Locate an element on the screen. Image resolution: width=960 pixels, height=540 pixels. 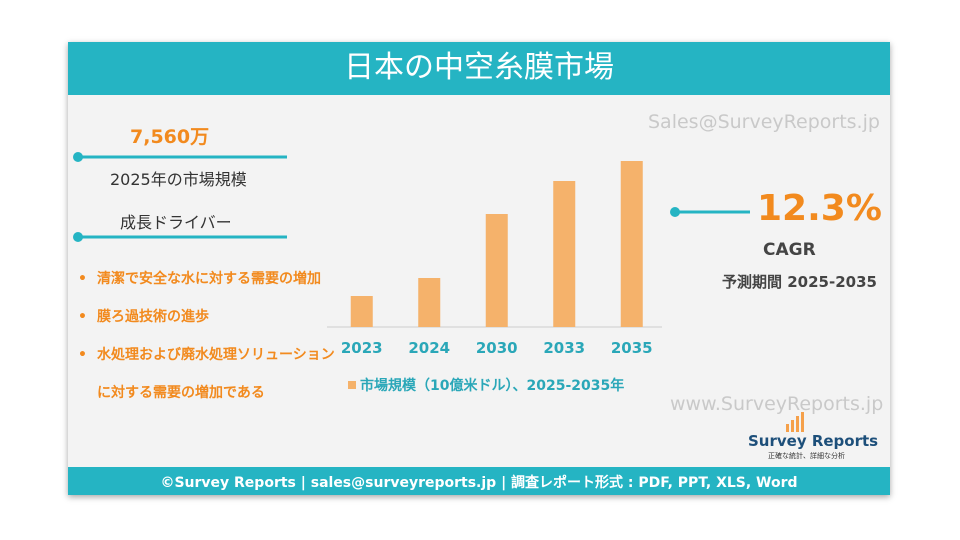
market-size-value: 7,560万 is located at coordinates (170, 137).